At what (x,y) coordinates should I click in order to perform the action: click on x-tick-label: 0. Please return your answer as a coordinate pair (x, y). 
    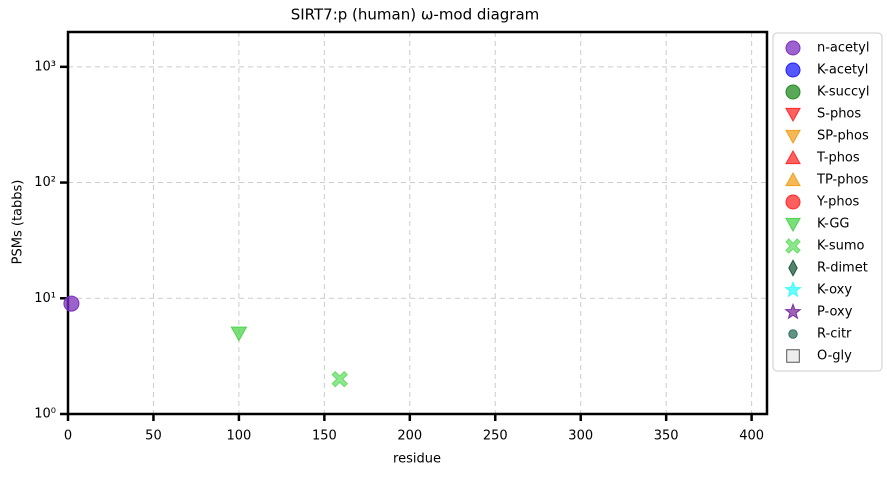
    Looking at the image, I should click on (68, 436).